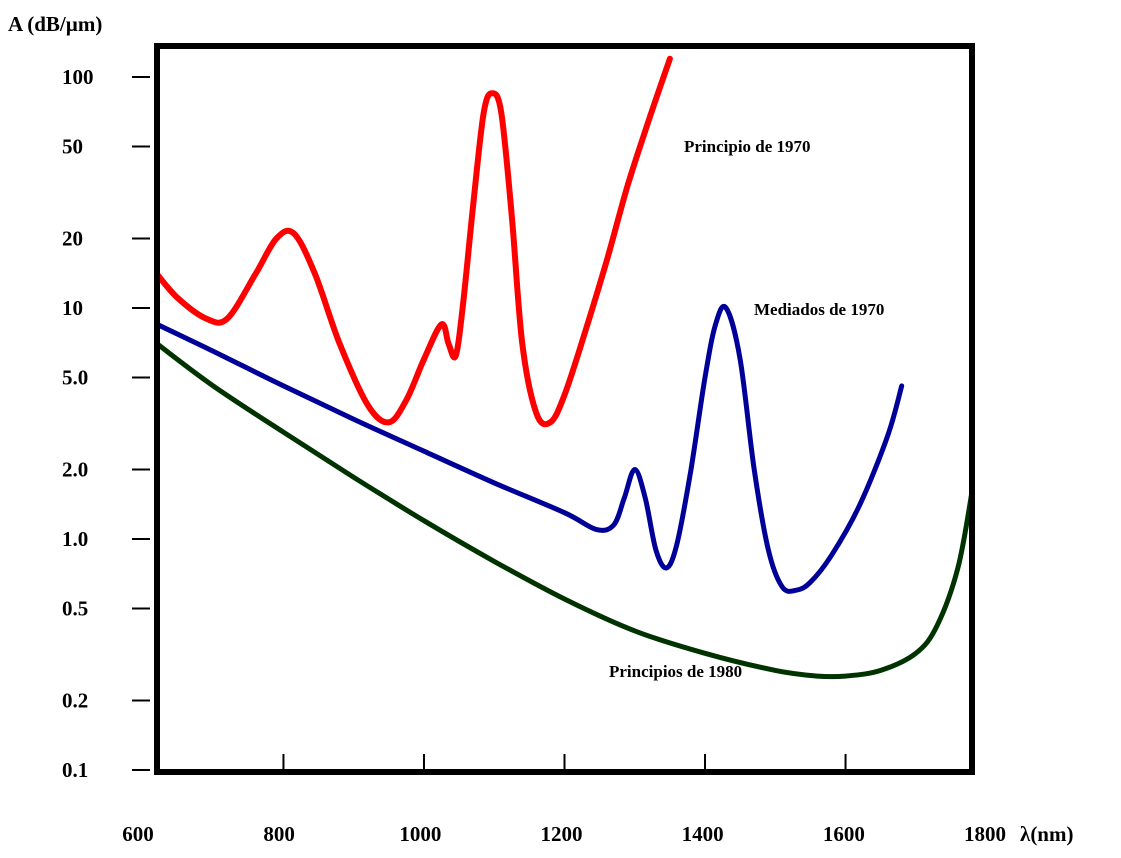 Image resolution: width=1121 pixels, height=858 pixels. I want to click on x-tick-label: 1000, so click(420, 834).